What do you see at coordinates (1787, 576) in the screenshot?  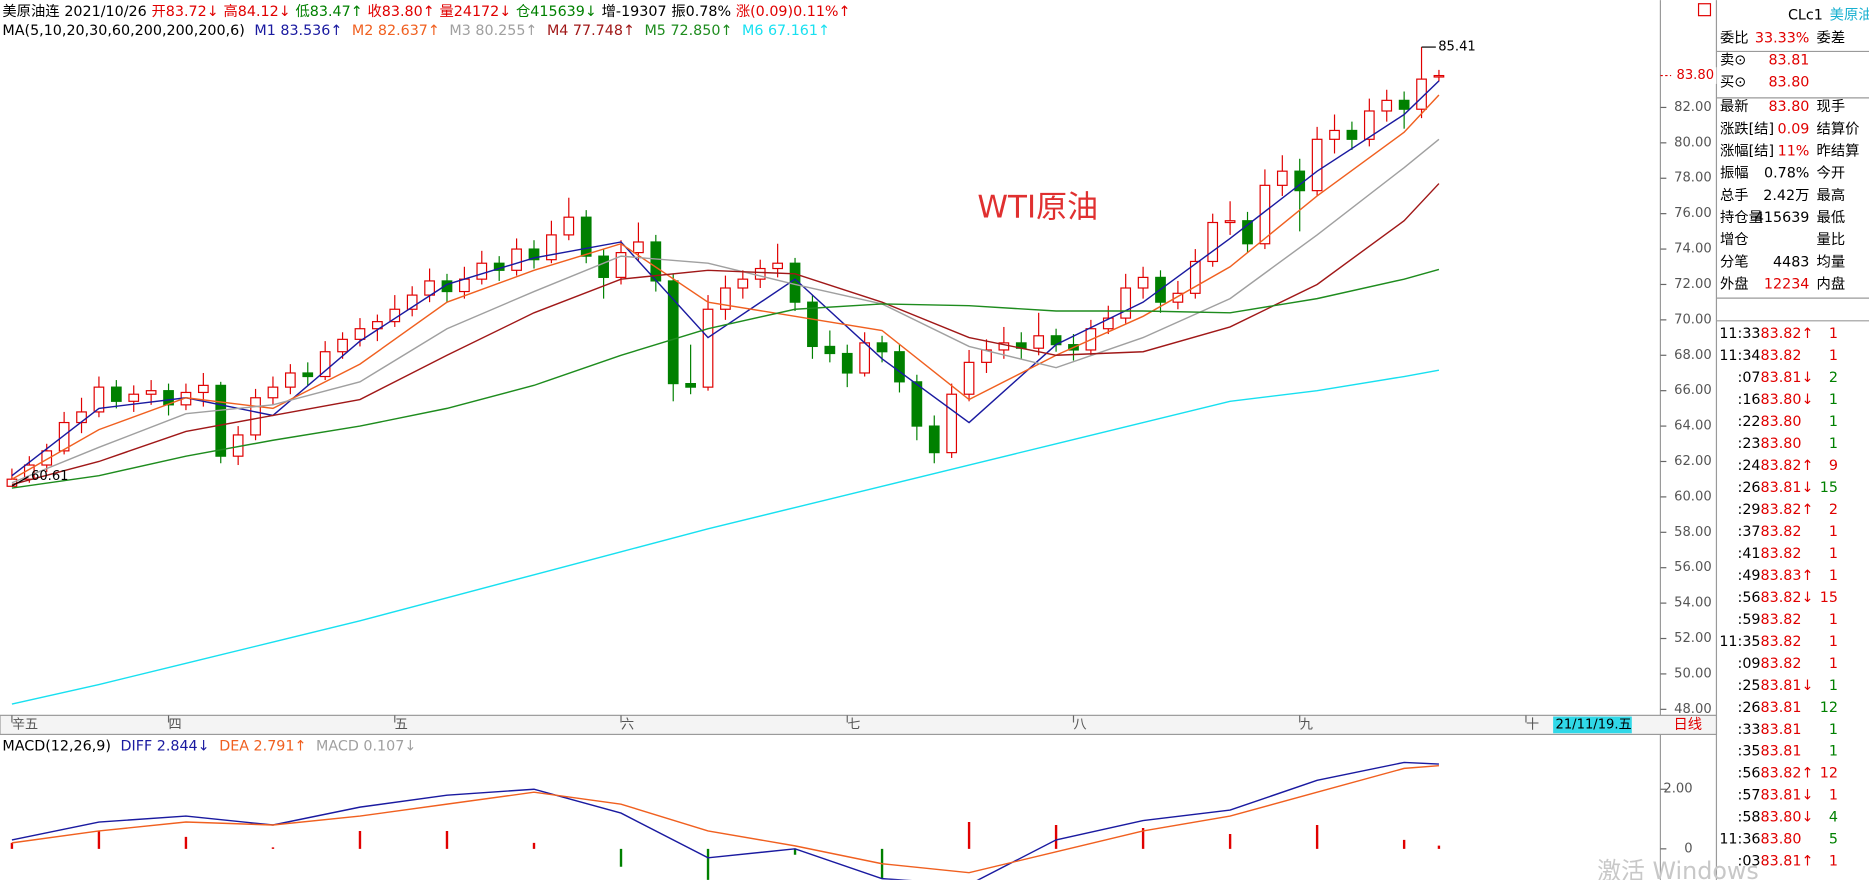 I see `trade-price: 83.83↑` at bounding box center [1787, 576].